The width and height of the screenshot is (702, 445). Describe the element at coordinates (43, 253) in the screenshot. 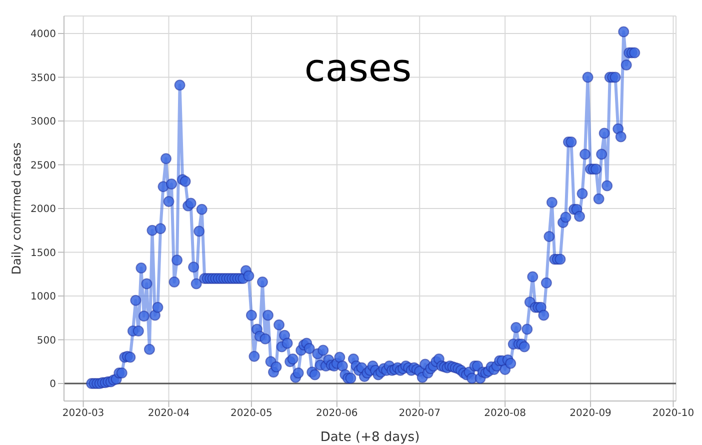

I see `y-tick-label: 1500` at that location.